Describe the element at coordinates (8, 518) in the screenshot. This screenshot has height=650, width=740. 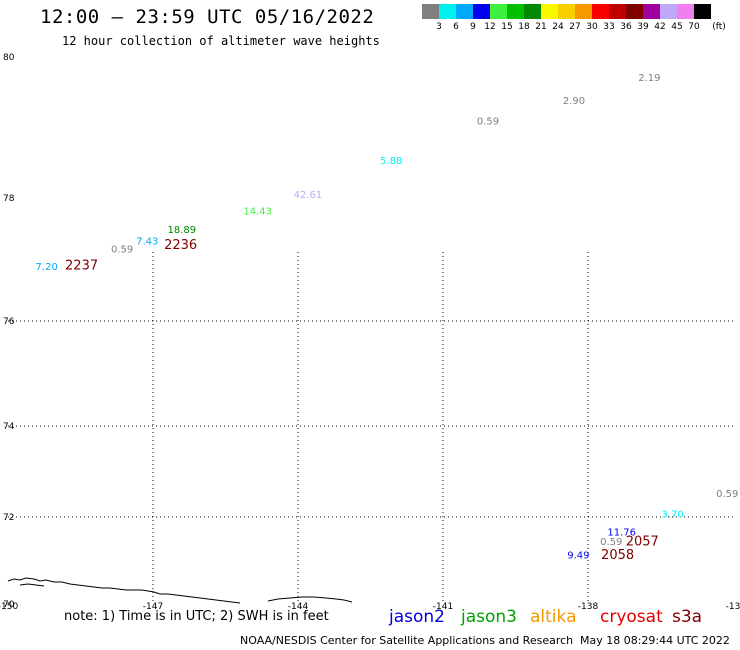
I see `lat-label: 72` at that location.